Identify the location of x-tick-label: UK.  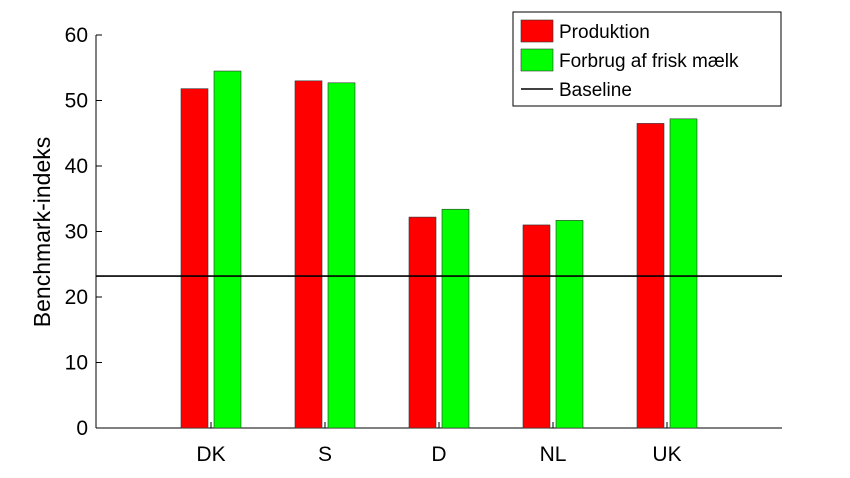
(666, 454).